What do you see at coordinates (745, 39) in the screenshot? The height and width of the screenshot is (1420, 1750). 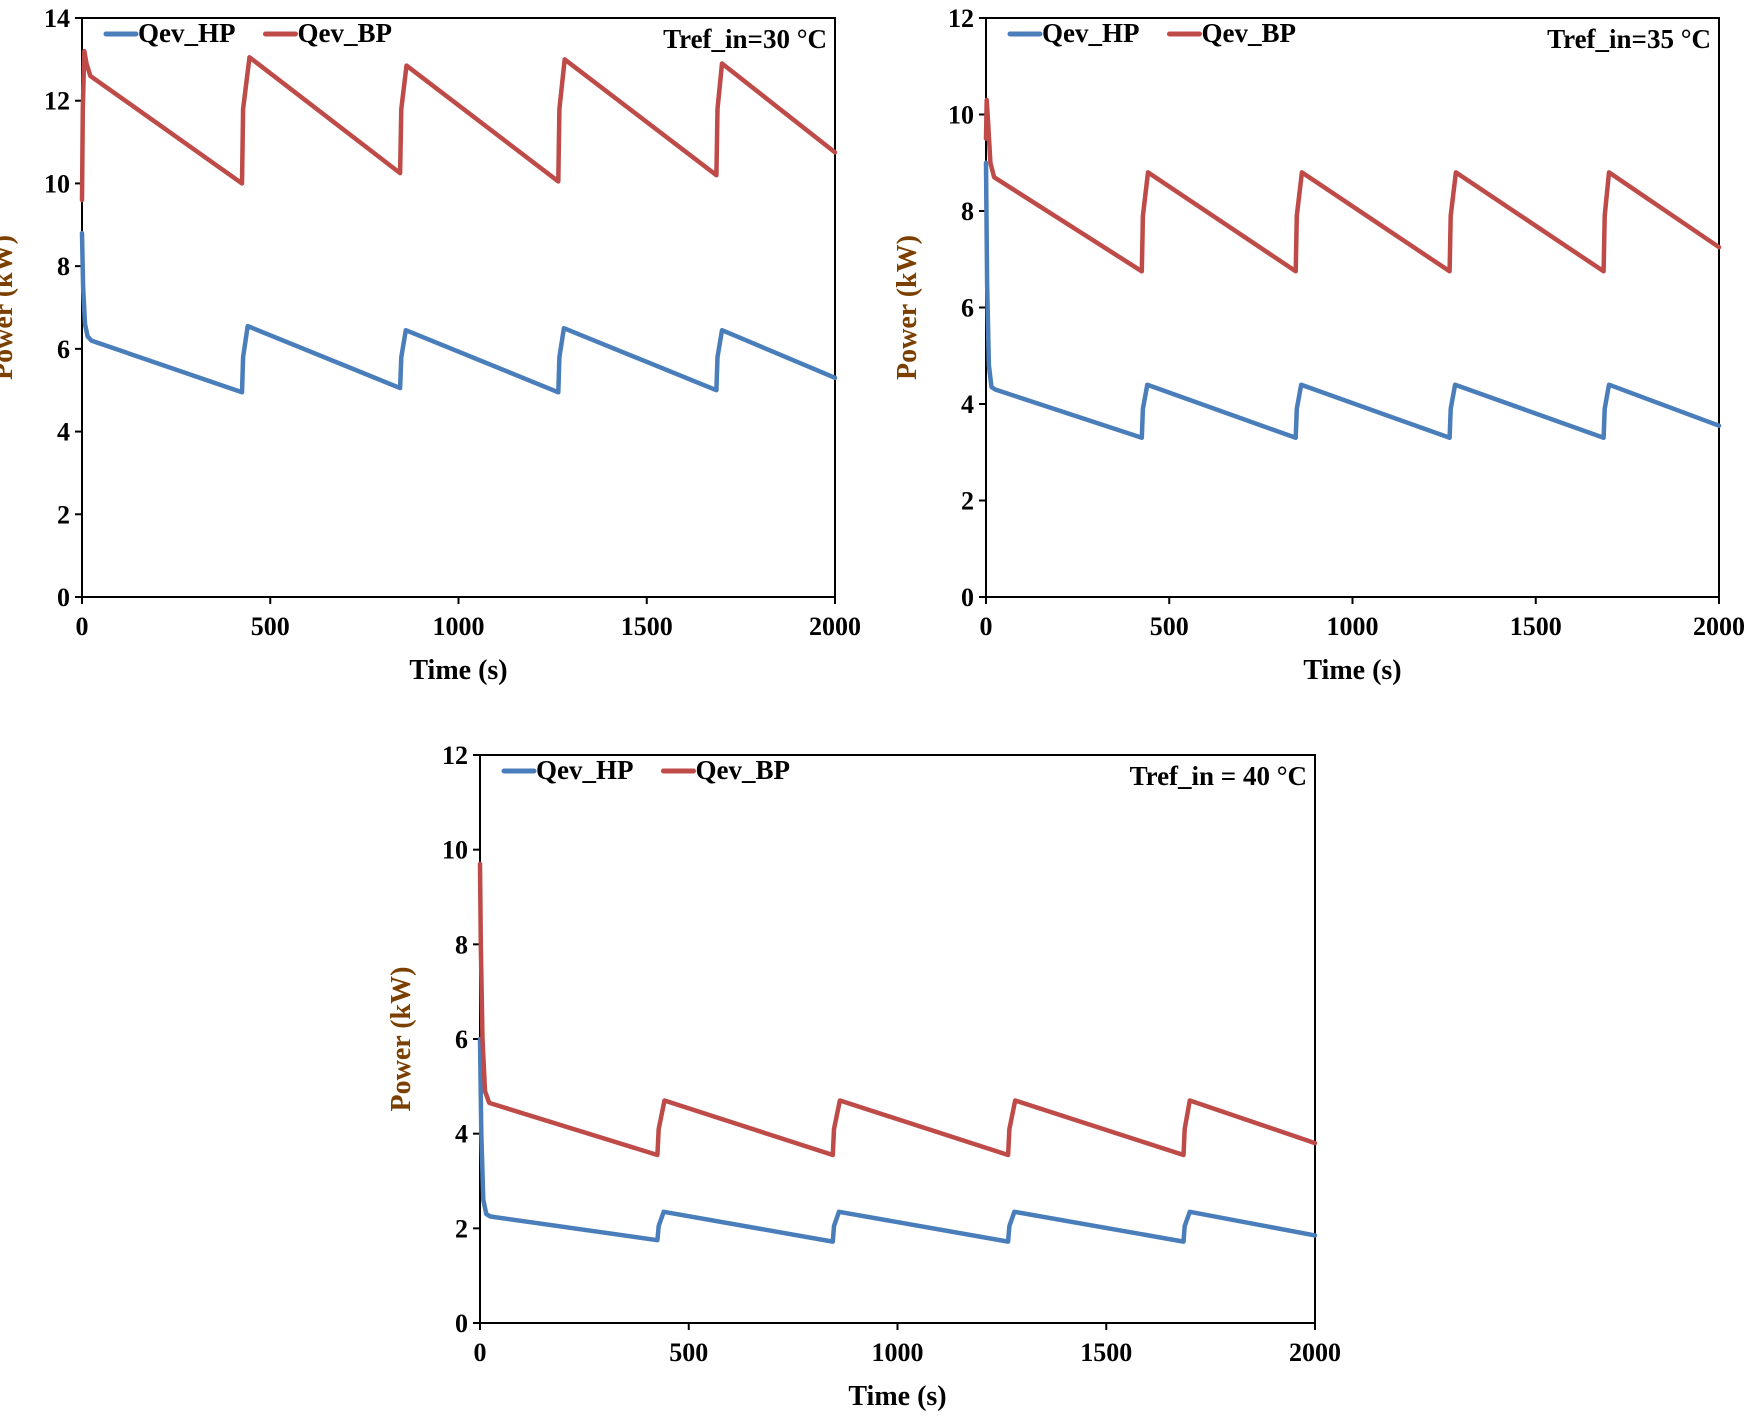 I see `temperature-annotation: Tref_in=30 °C` at bounding box center [745, 39].